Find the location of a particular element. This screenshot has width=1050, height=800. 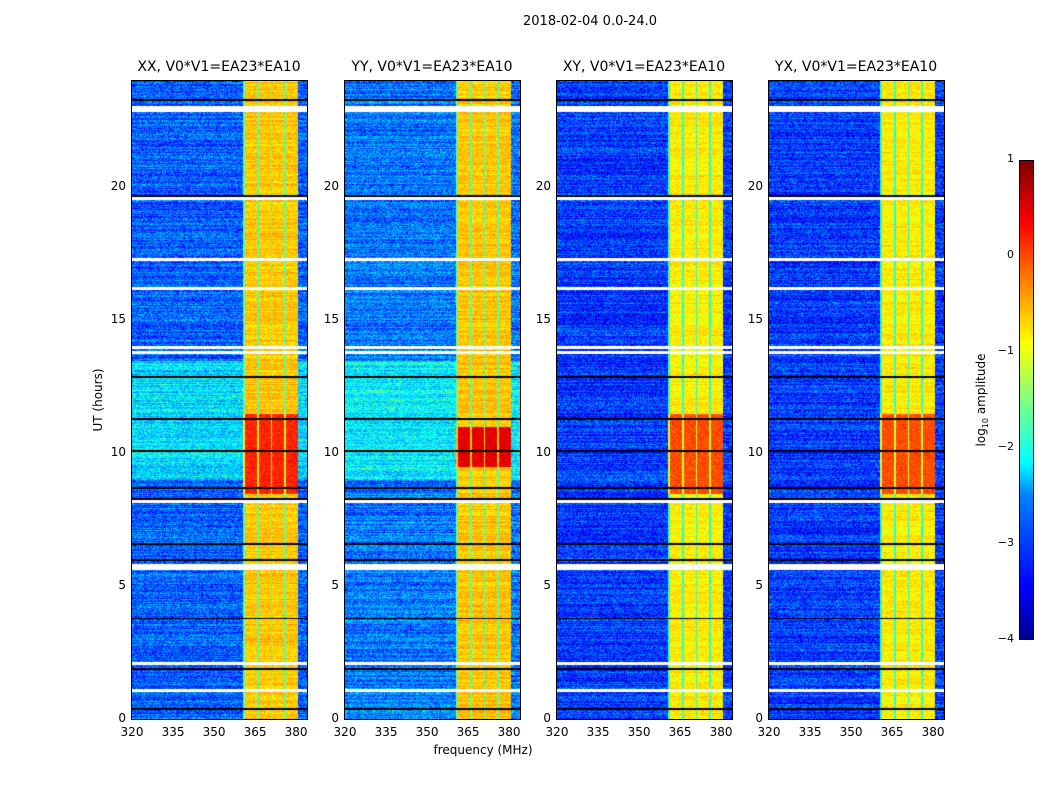

colorbar is located at coordinates (1026, 400).